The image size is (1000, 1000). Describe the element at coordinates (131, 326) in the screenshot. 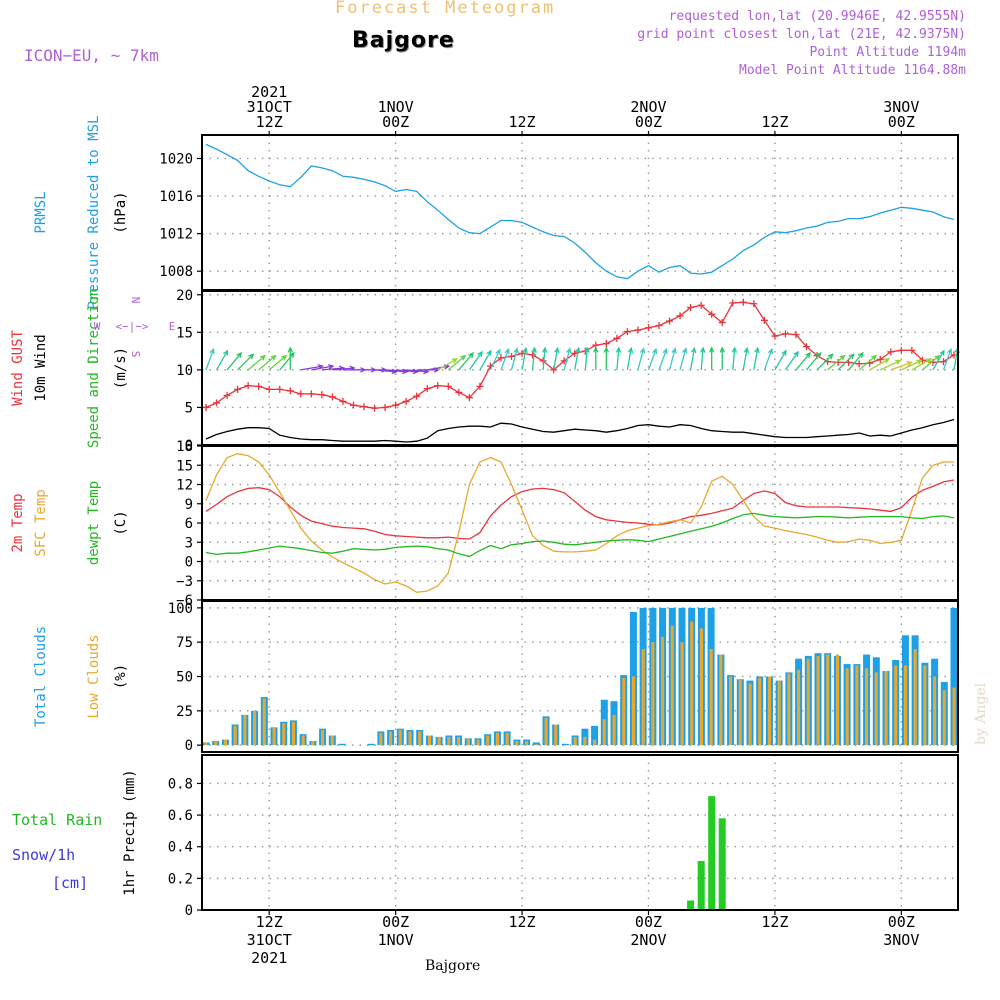

I see `compass-arrows: <−|−>` at that location.